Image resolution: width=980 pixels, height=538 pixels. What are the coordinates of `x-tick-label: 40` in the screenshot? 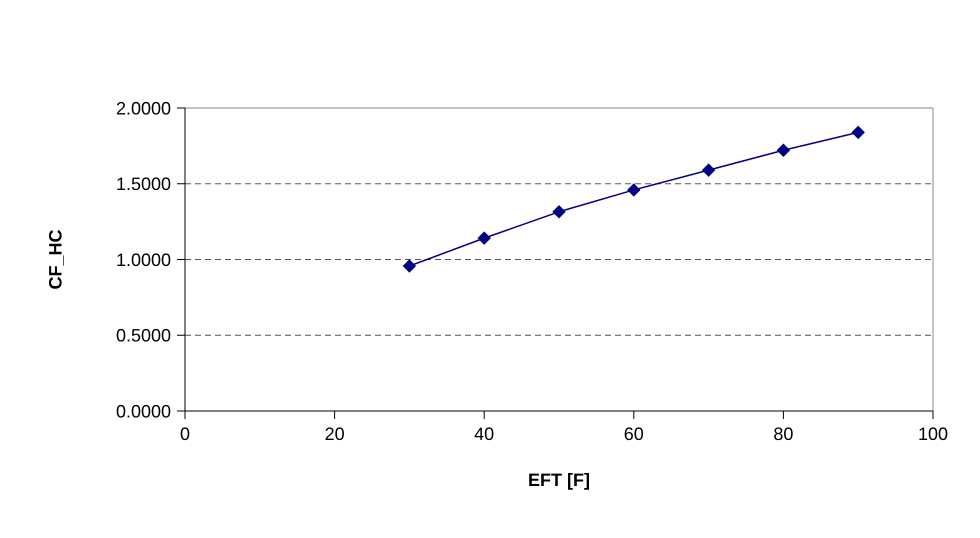 It's located at (484, 434).